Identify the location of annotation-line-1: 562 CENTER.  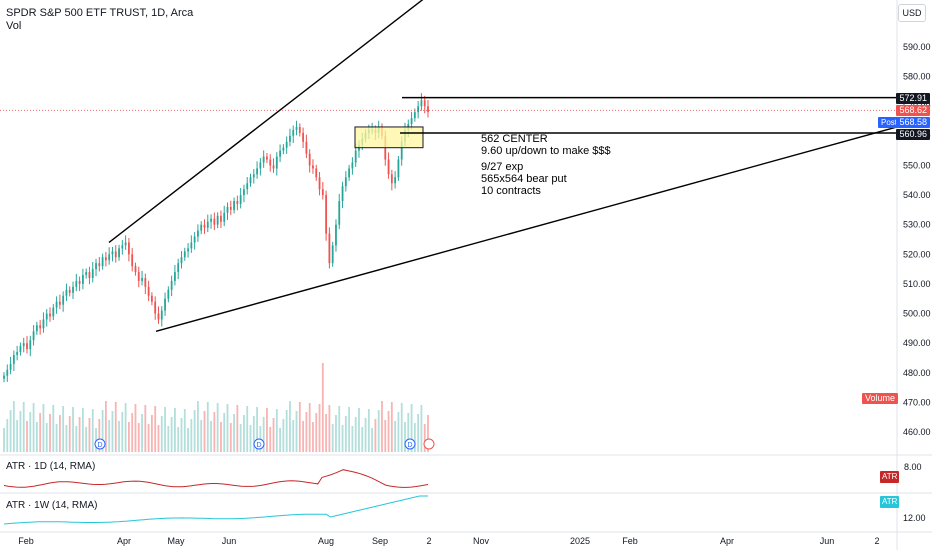
(514, 139).